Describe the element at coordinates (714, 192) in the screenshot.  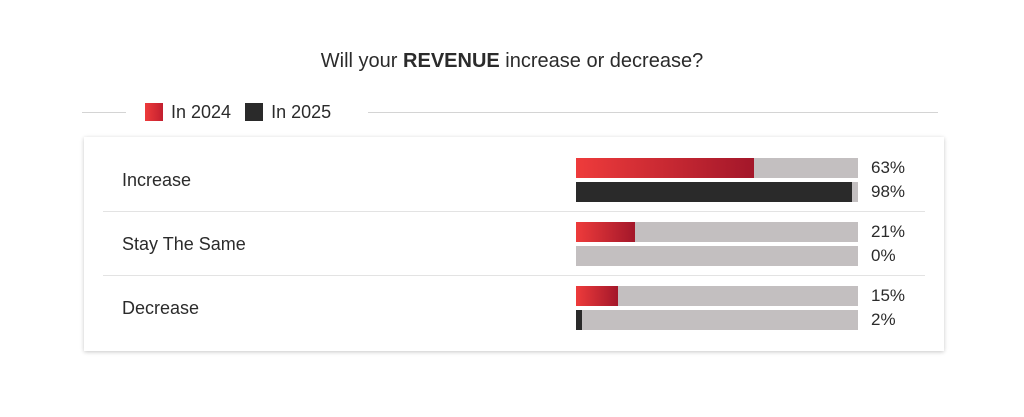
I see `bar-increase-in-2025` at that location.